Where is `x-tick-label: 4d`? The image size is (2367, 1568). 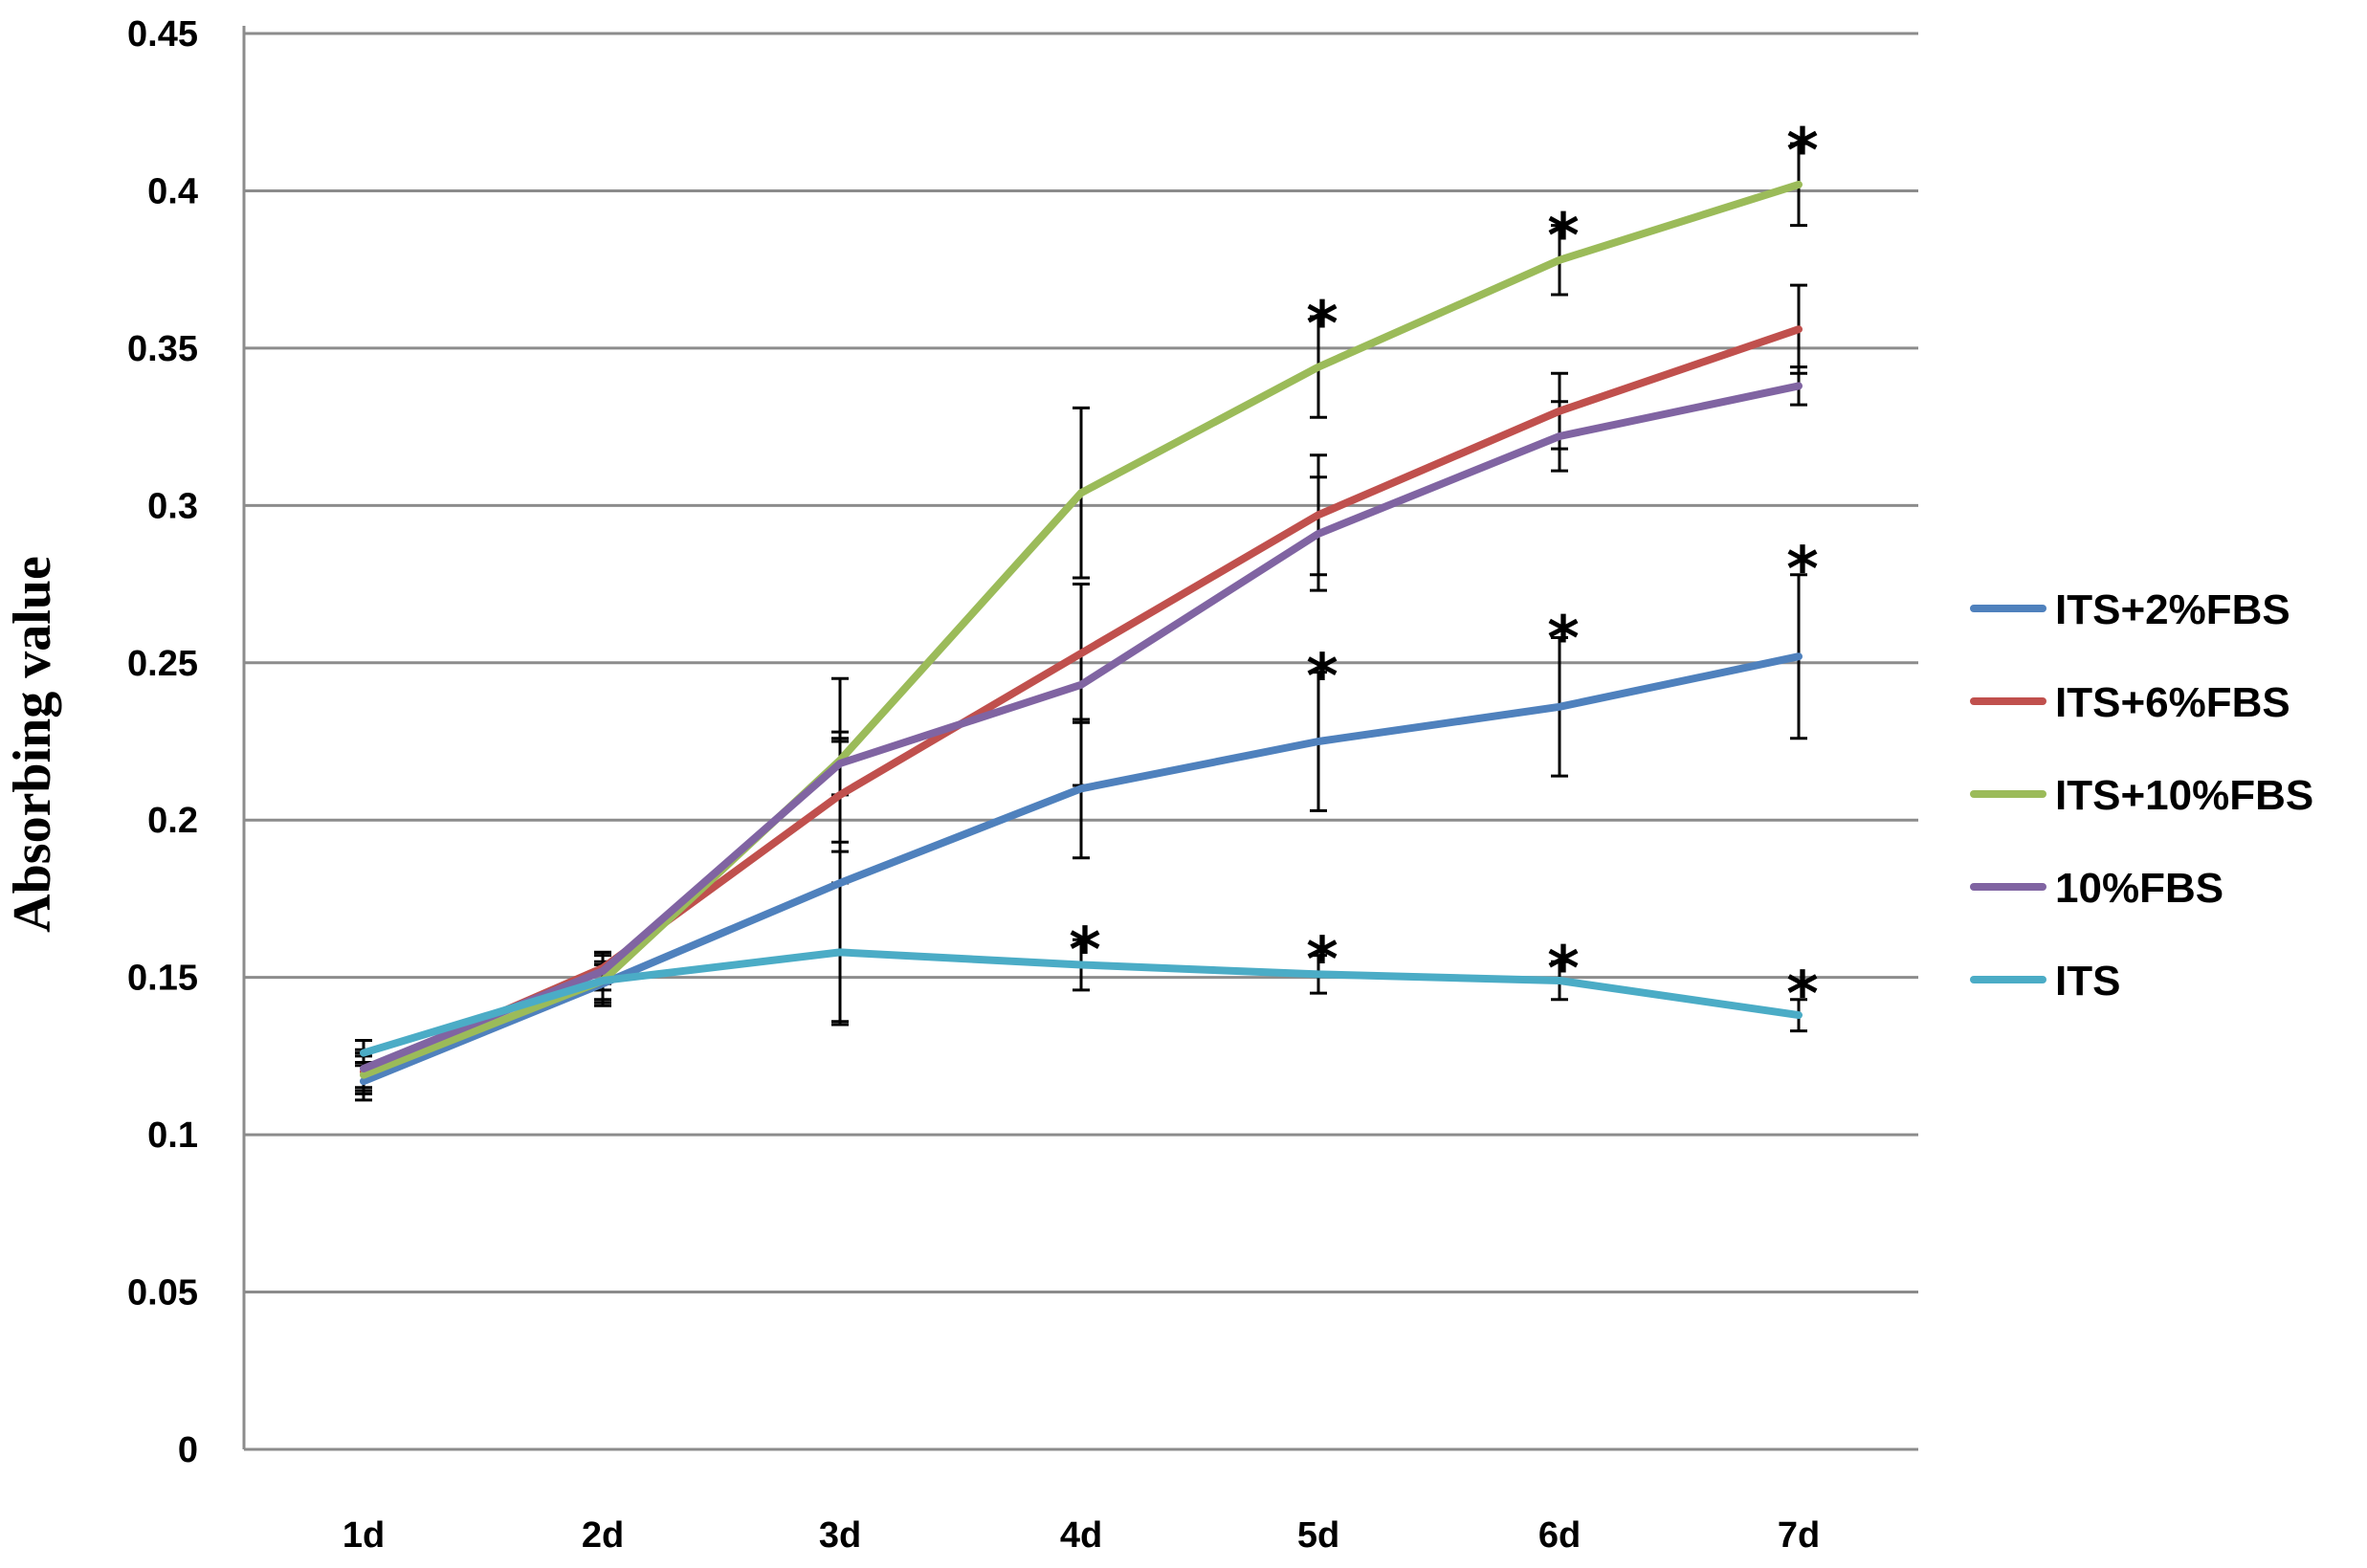
x-tick-label: 4d is located at coordinates (1081, 1535).